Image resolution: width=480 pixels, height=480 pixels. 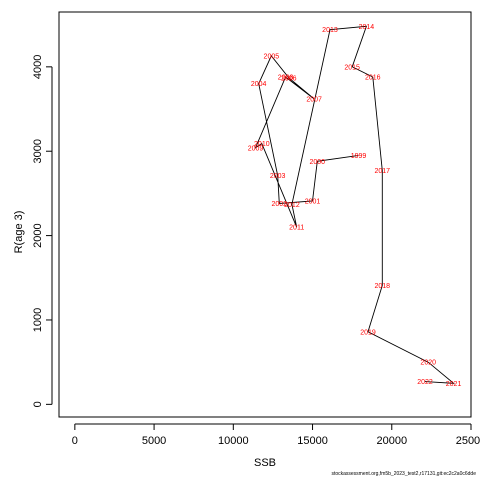 I want to click on year-label: 2000, so click(x=318, y=162).